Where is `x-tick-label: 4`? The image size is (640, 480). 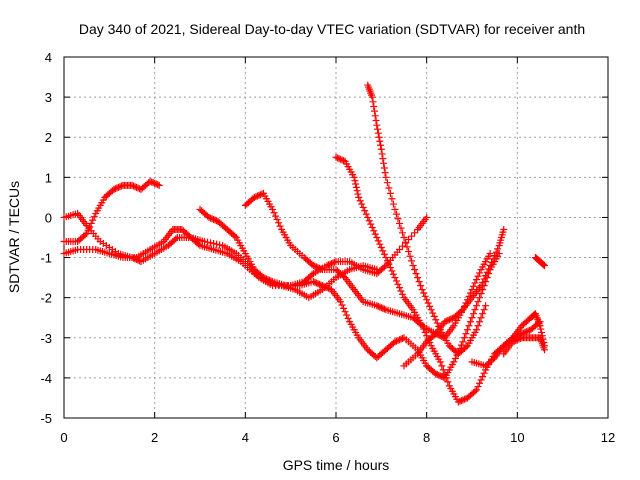
x-tick-label: 4 is located at coordinates (245, 437).